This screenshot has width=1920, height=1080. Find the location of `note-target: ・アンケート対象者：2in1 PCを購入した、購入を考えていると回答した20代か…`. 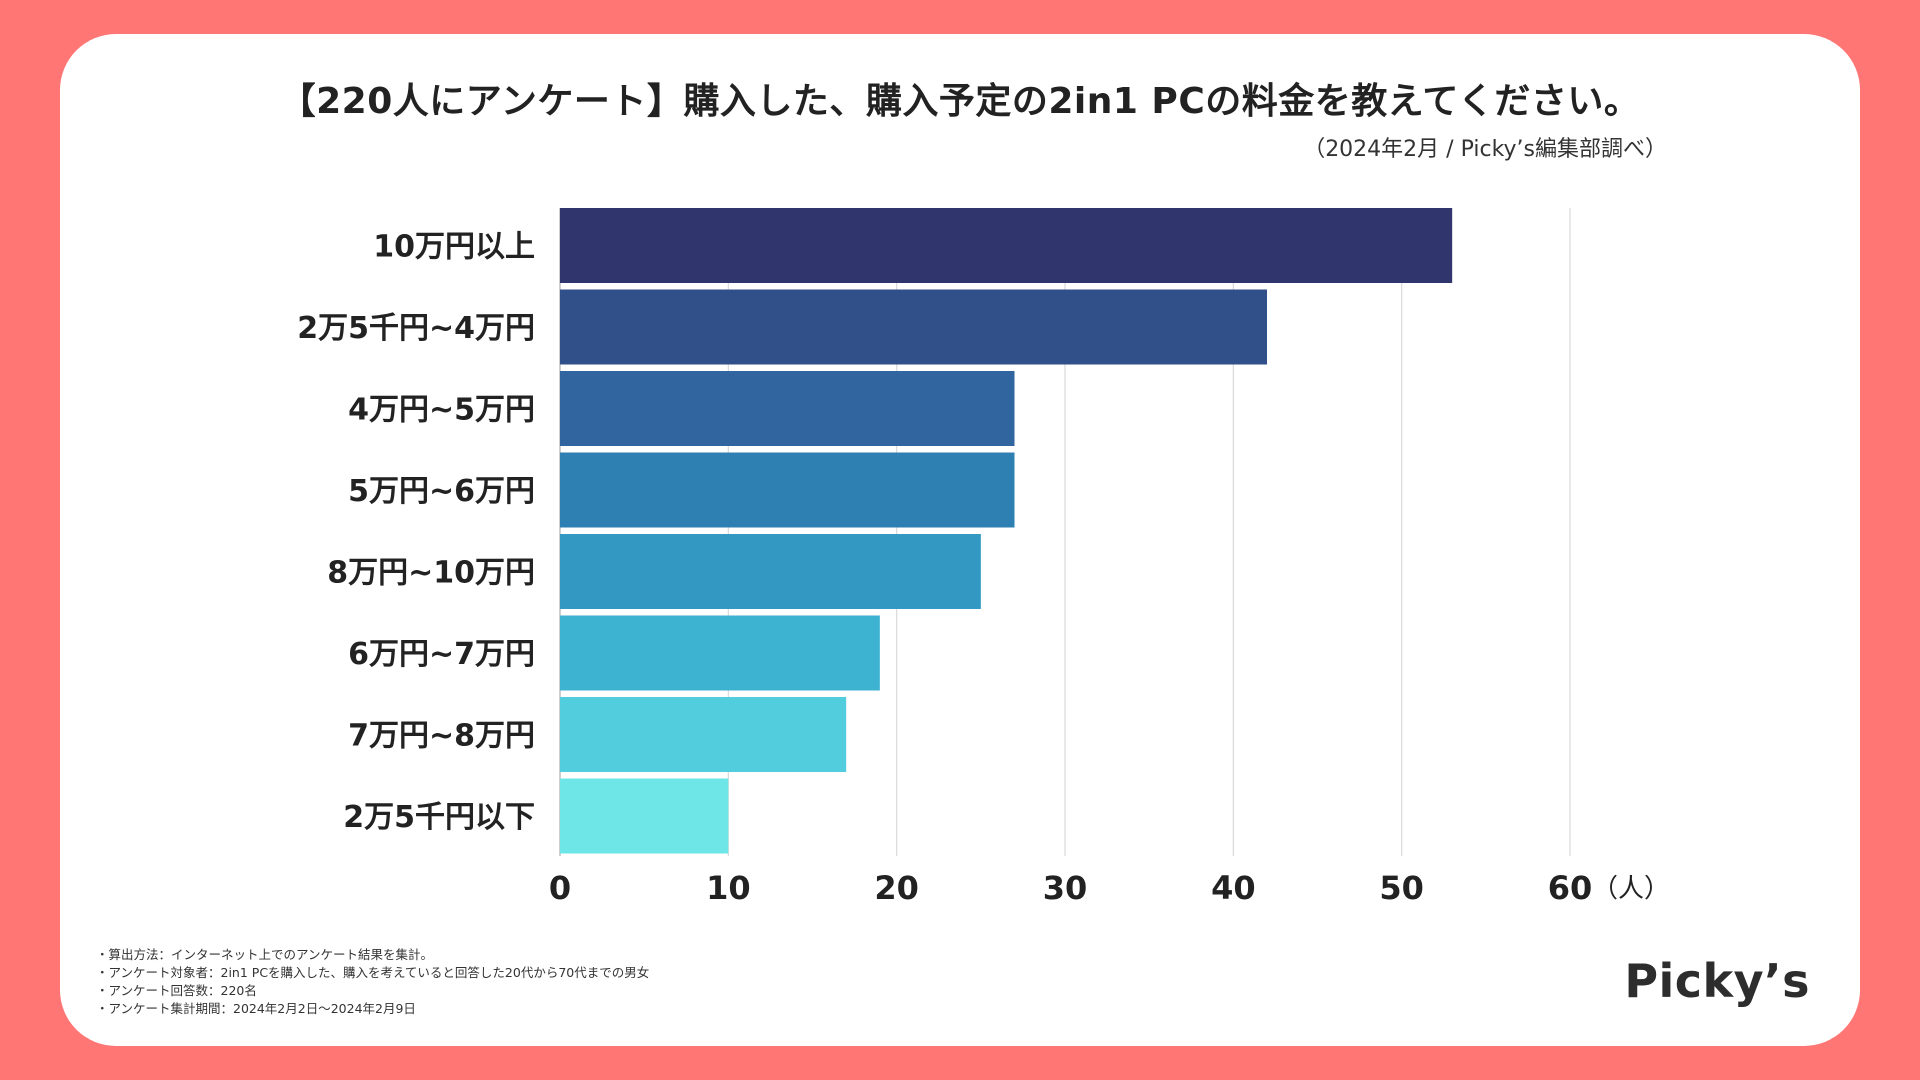

note-target: ・アンケート対象者：2in1 PCを購入した、購入を考えていると回答した20代か… is located at coordinates (373, 972).